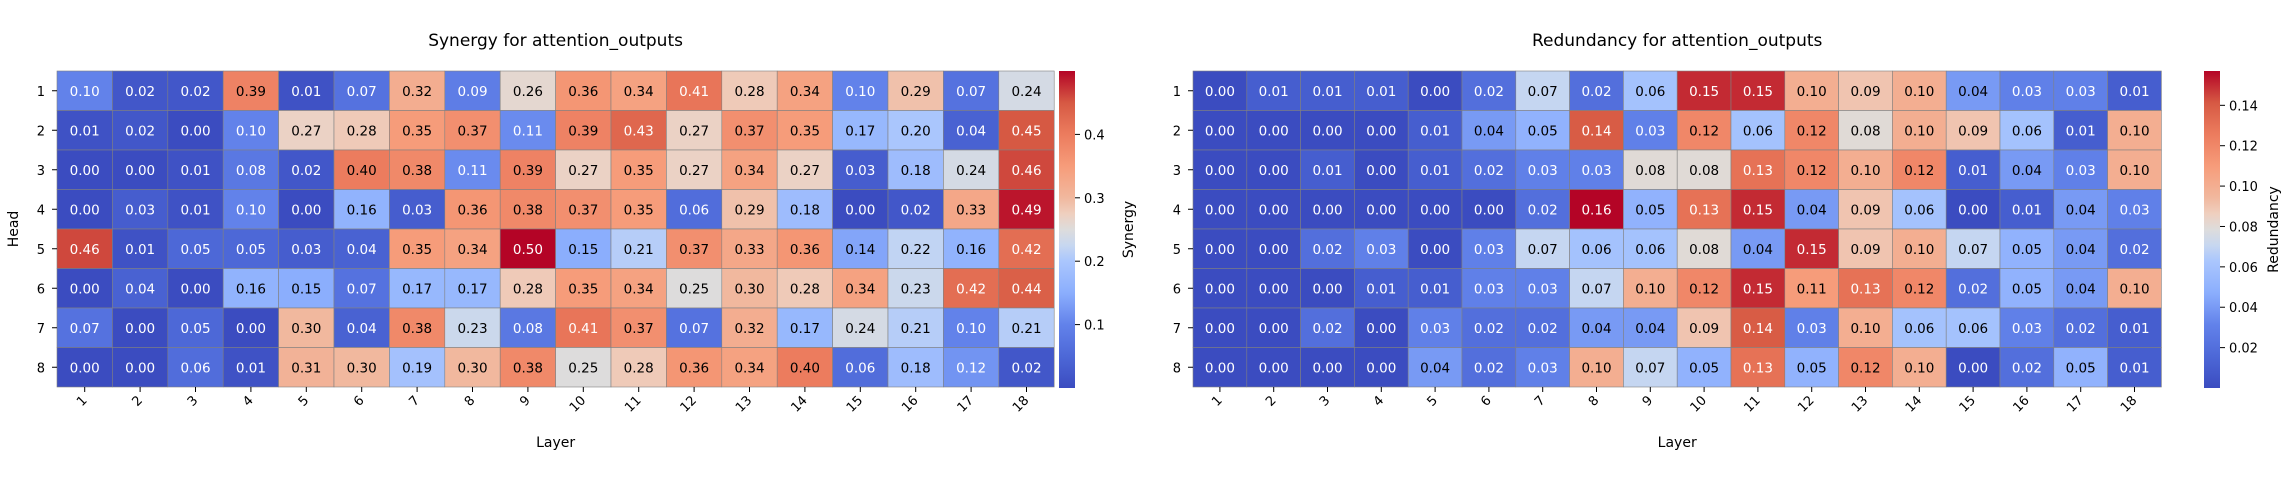  What do you see at coordinates (805, 131) in the screenshot?
I see `cell-value-label: 0.35` at bounding box center [805, 131].